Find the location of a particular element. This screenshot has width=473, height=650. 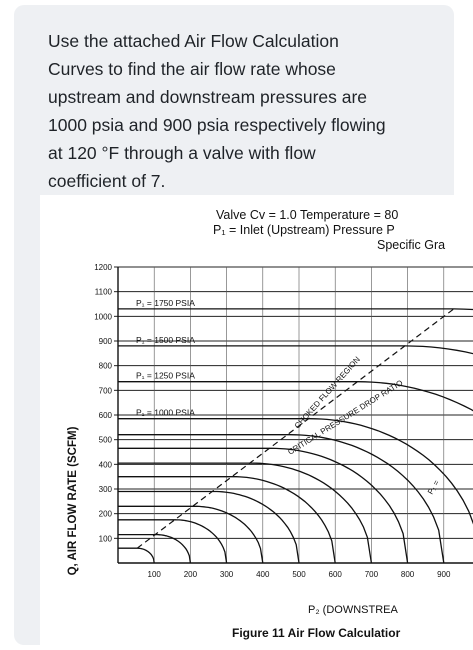

question-line: Use the attached Air Flow Calculation is located at coordinates (193, 41).